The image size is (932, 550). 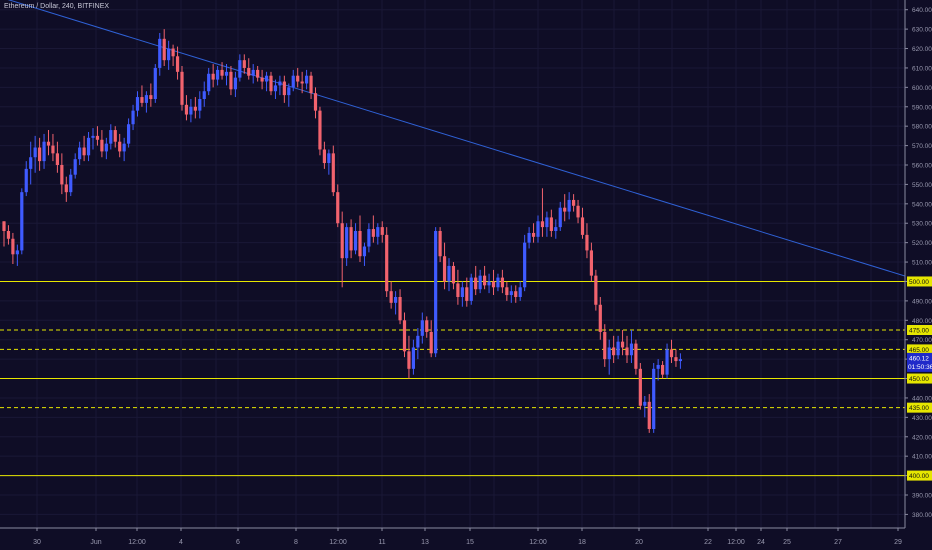 I want to click on time-tick-label: 8, so click(x=296, y=542).